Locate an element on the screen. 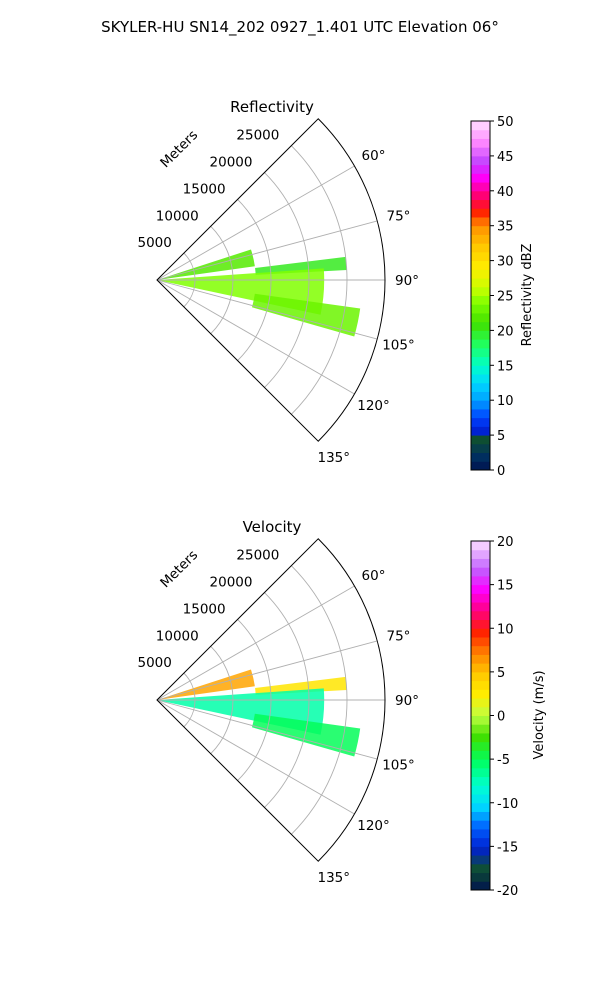  azimuth-tick-label: 60° is located at coordinates (374, 156).